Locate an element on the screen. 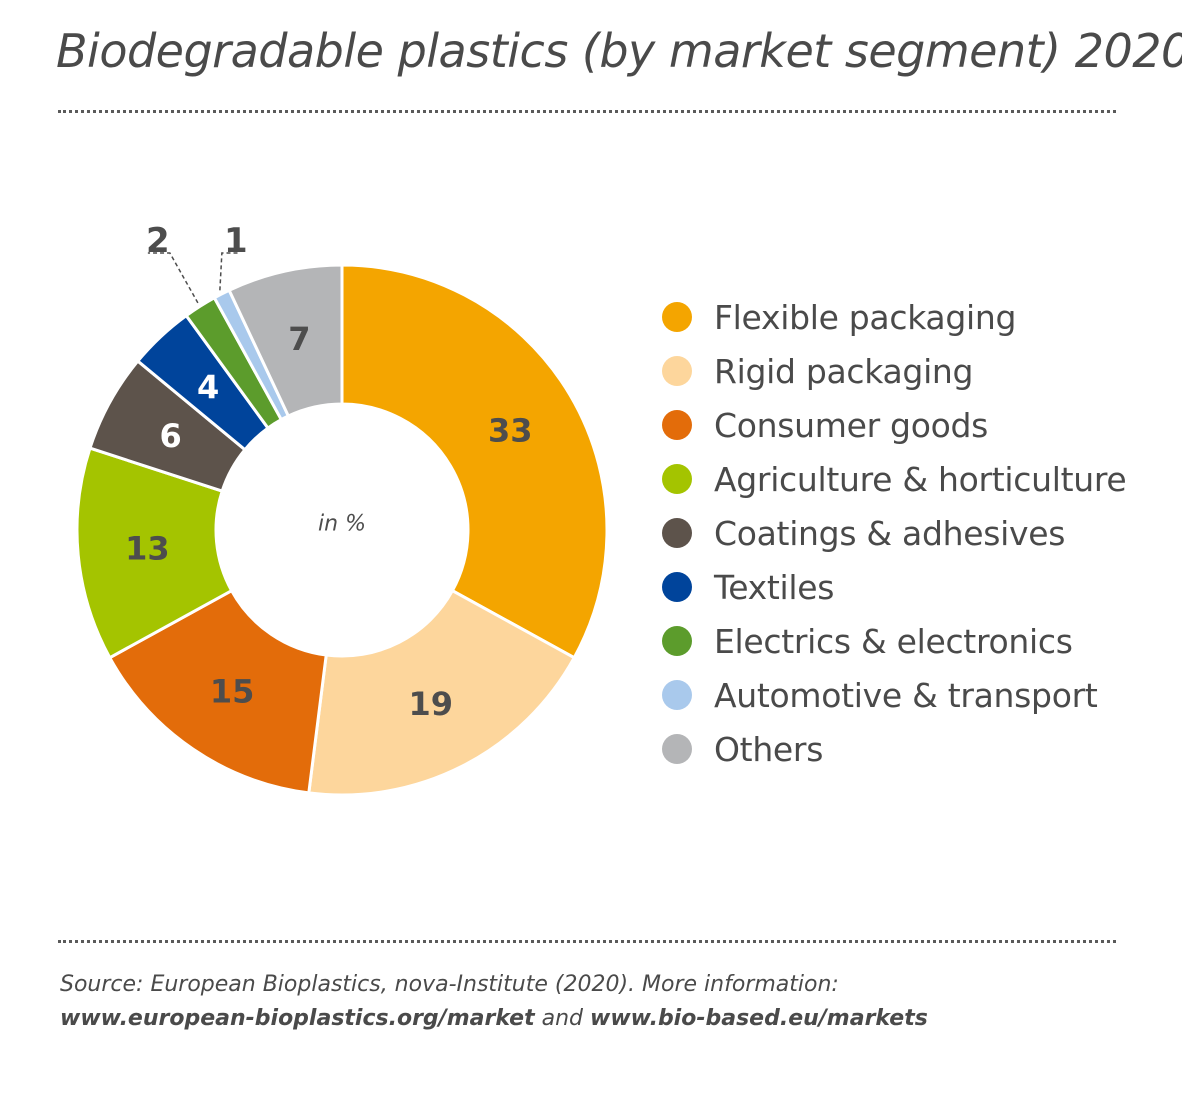  legend-item-agriculture-horticulture: Agriculture & horticulture is located at coordinates (894, 479).